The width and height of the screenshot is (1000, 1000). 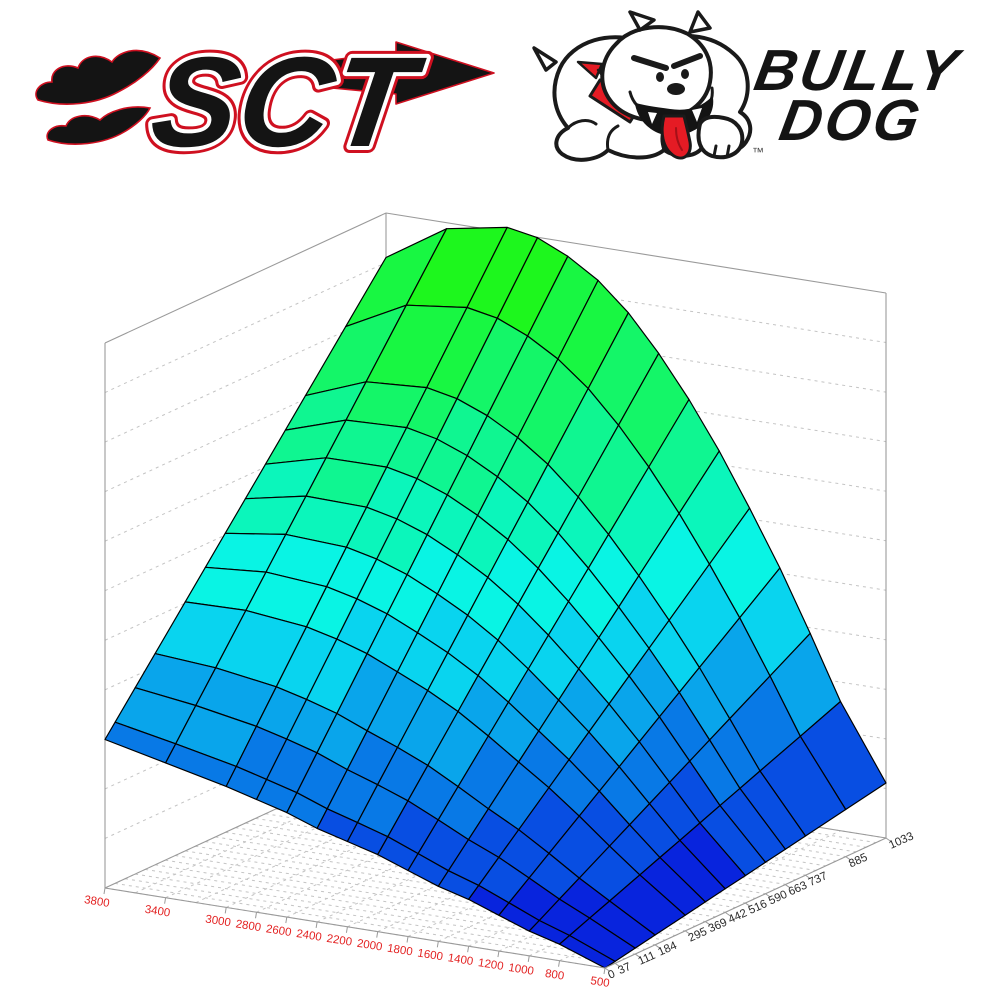 What do you see at coordinates (308, 936) in the screenshot?
I see `x-tick-label: 2400` at bounding box center [308, 936].